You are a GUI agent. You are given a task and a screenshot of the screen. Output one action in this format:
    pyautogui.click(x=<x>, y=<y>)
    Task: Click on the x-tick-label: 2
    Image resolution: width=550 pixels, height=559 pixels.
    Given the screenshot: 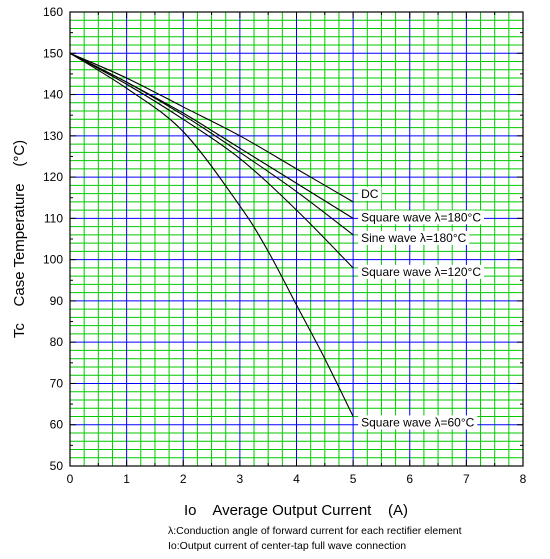 What is the action you would take?
    pyautogui.click(x=183, y=479)
    